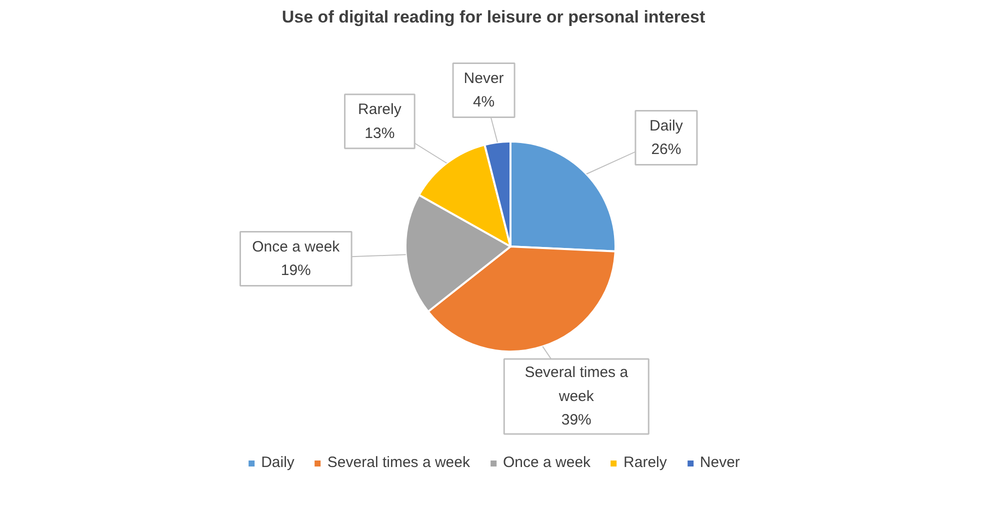 Image resolution: width=990 pixels, height=516 pixels. I want to click on legend-label: Several times a week, so click(398, 462).